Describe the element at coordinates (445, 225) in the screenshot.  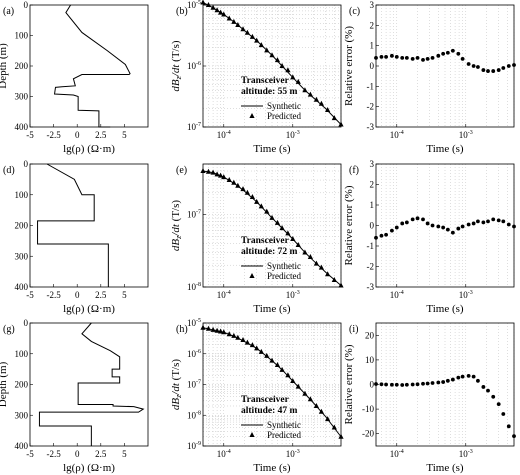
I see `grid` at that location.